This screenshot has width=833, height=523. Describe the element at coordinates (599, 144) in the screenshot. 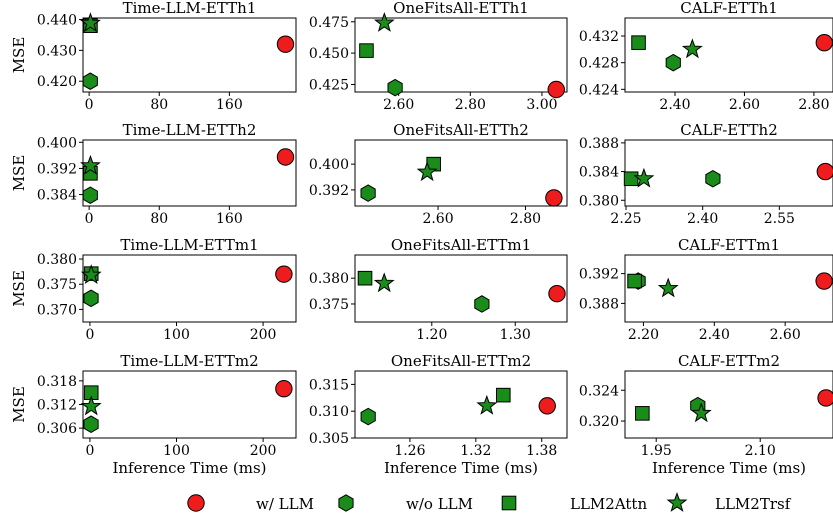

I see `y-tick-label: 0.388` at that location.